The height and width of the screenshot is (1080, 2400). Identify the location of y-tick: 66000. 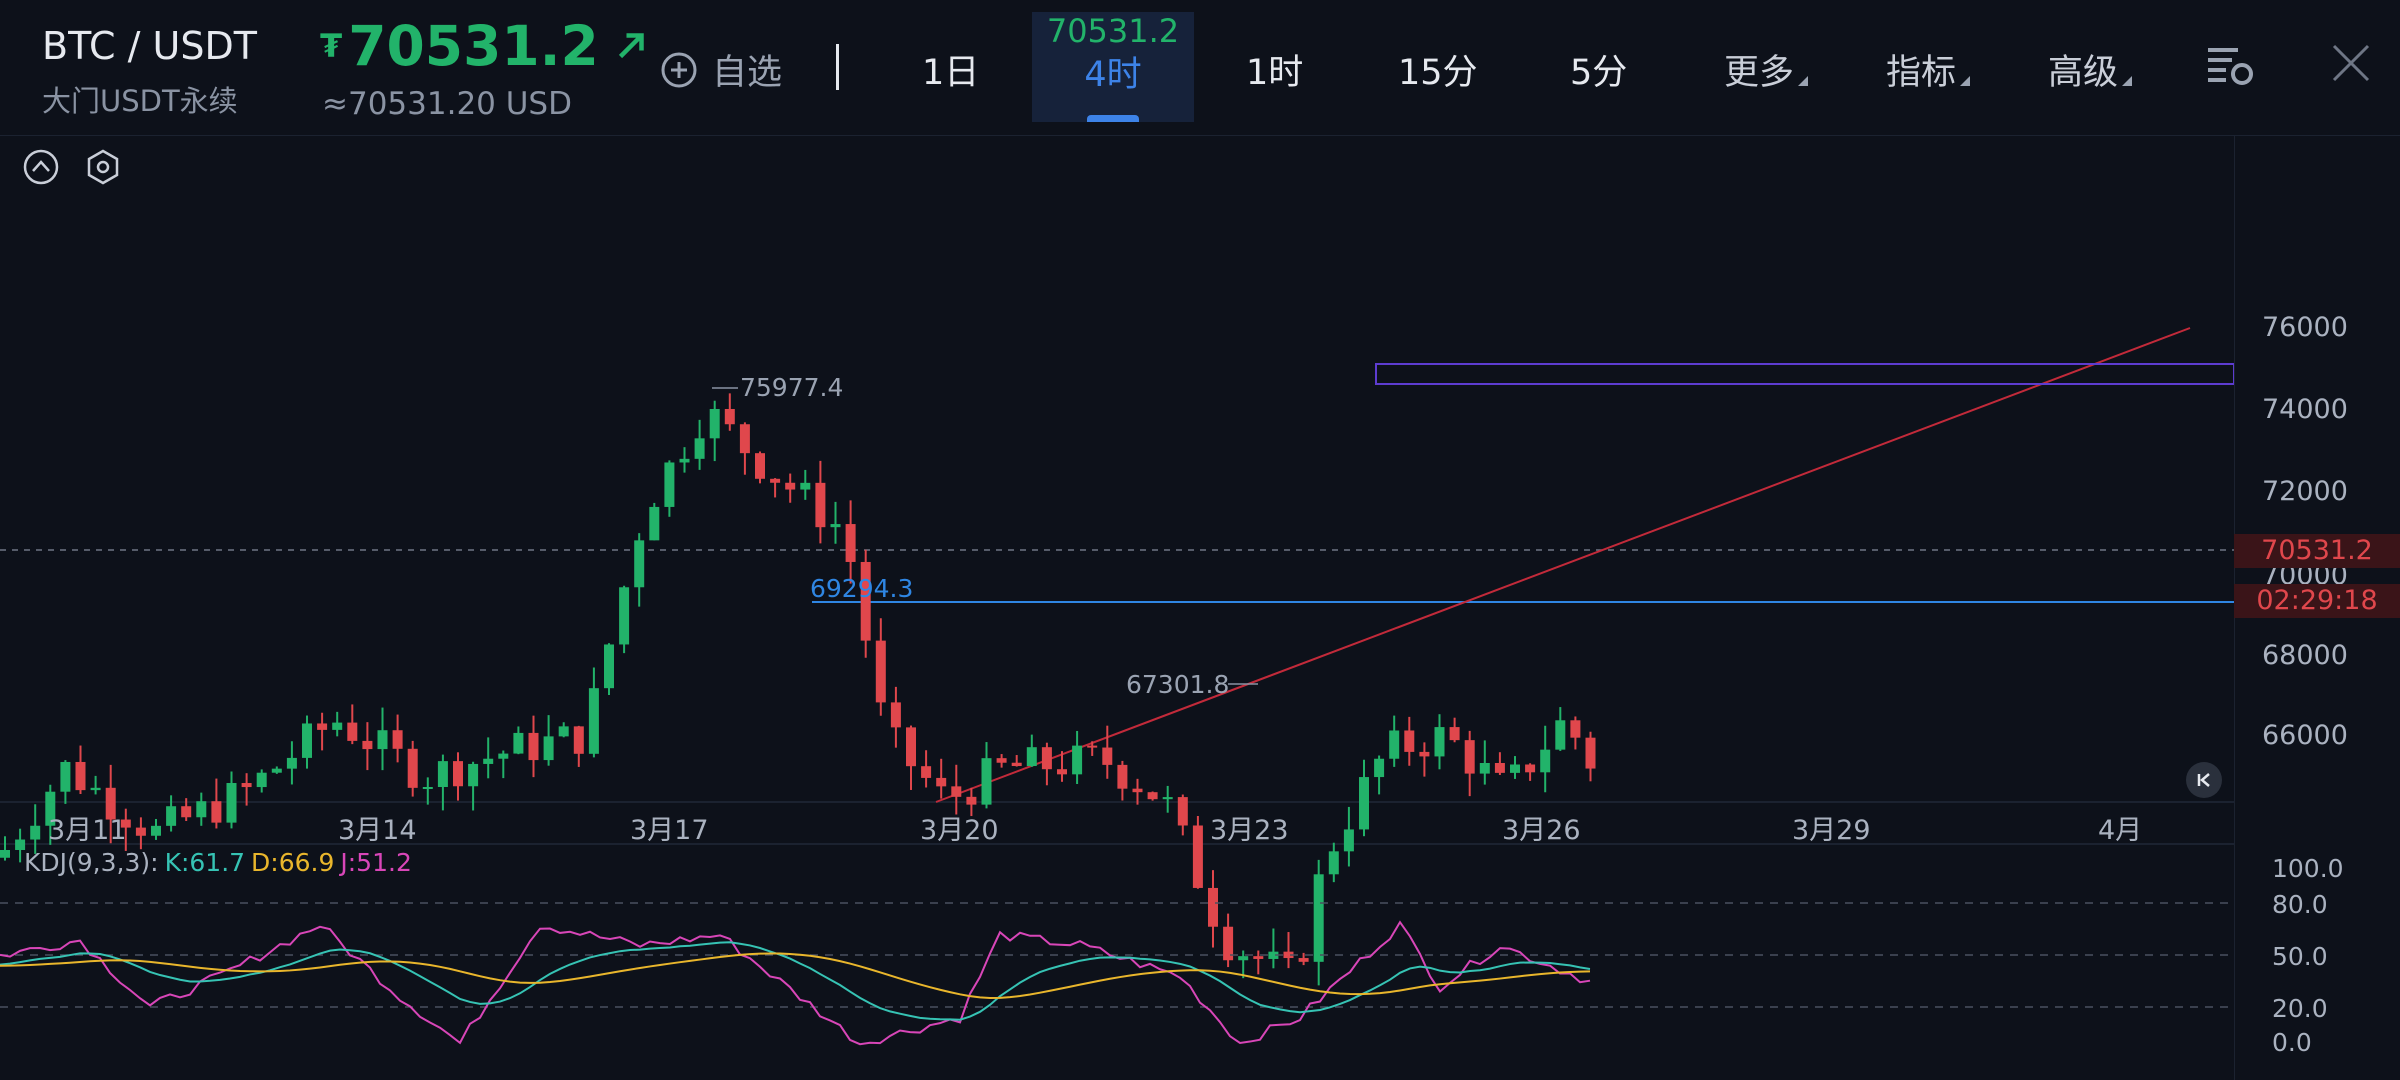
(2305, 735).